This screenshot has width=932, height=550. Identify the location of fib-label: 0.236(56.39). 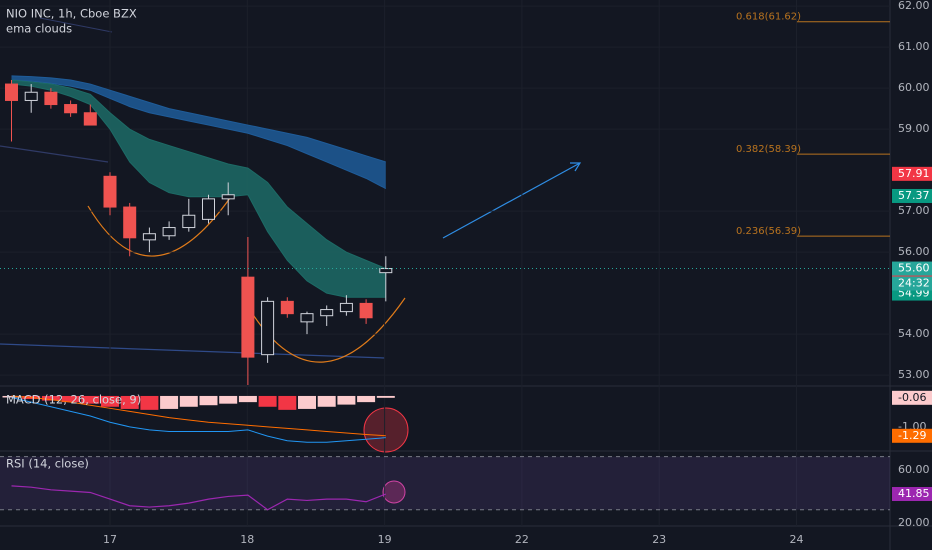
(768, 231).